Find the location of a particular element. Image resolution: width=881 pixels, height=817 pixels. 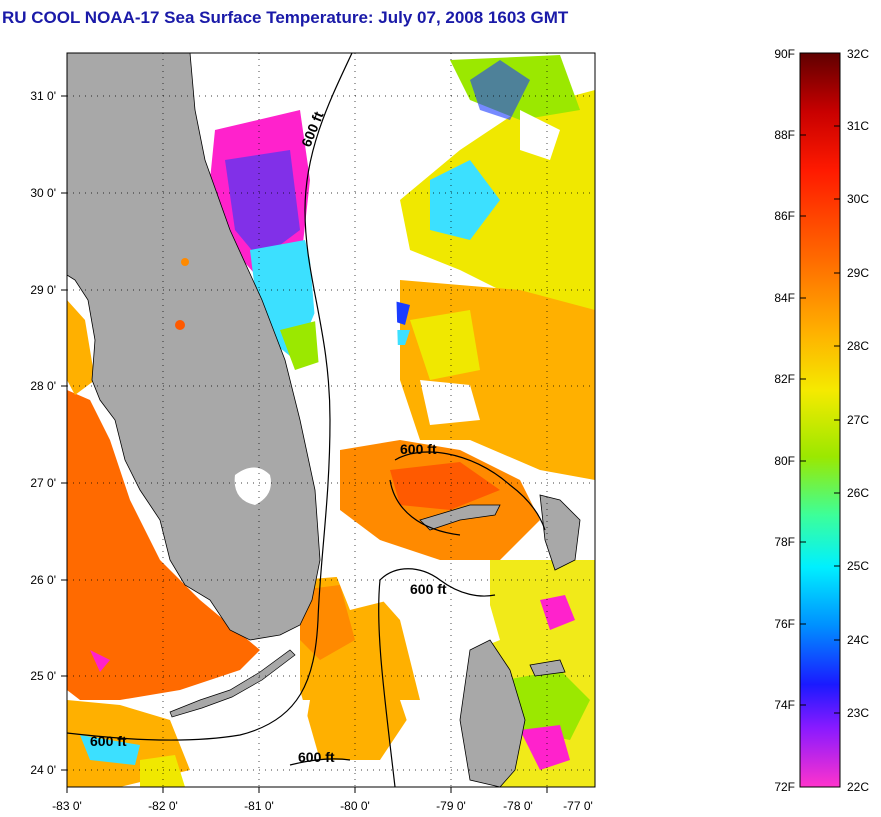

lat-tick-label: 24 0' is located at coordinates (43, 770).